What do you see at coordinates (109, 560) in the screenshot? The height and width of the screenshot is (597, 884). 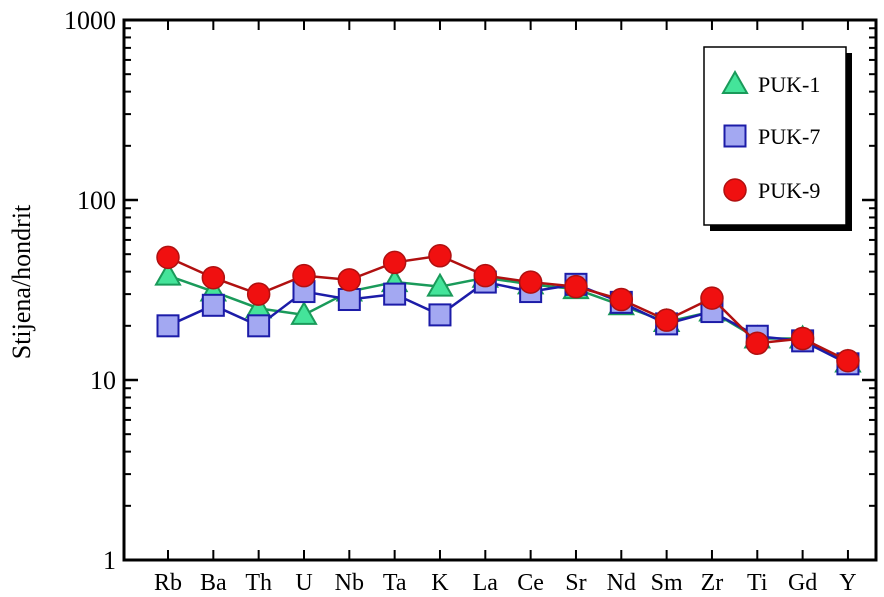 I see `y-tick-label: 1` at bounding box center [109, 560].